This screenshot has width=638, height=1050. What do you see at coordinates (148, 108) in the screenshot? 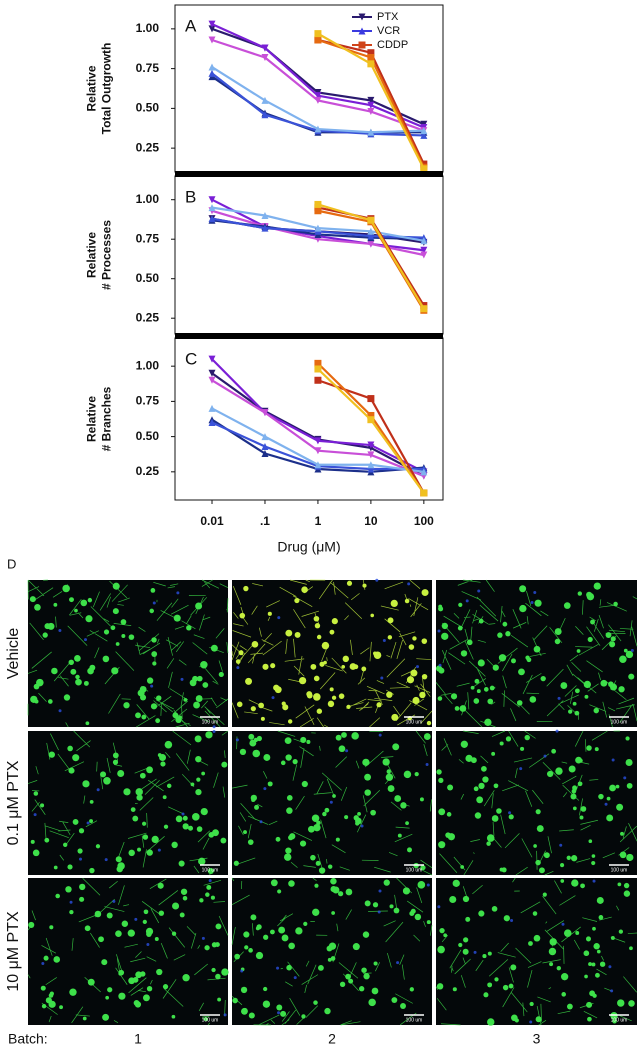
I see `y-tick-label: 0.50` at bounding box center [148, 108].